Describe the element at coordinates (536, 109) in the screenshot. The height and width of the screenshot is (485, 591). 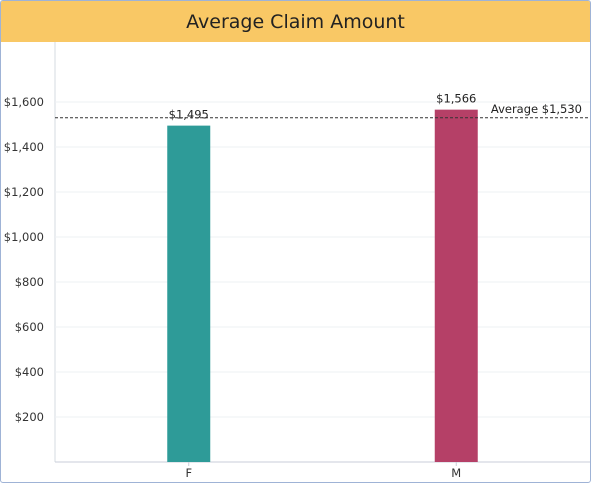
I see `average-reference-label: Average $1,530` at that location.